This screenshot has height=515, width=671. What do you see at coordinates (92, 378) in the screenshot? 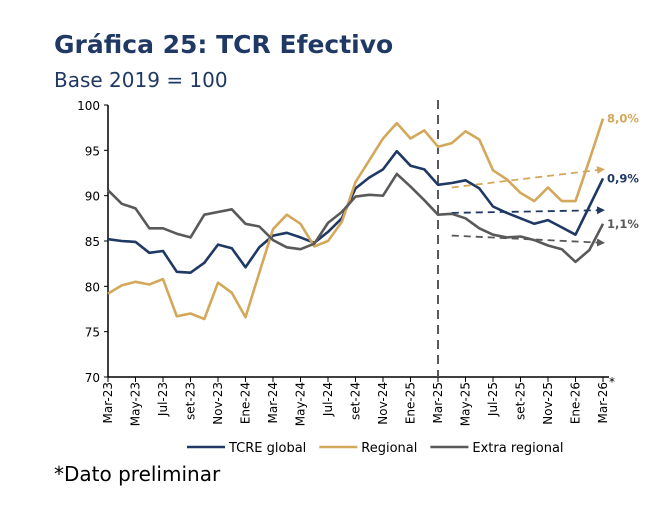
I see `y-tick-label: 70` at bounding box center [92, 378].